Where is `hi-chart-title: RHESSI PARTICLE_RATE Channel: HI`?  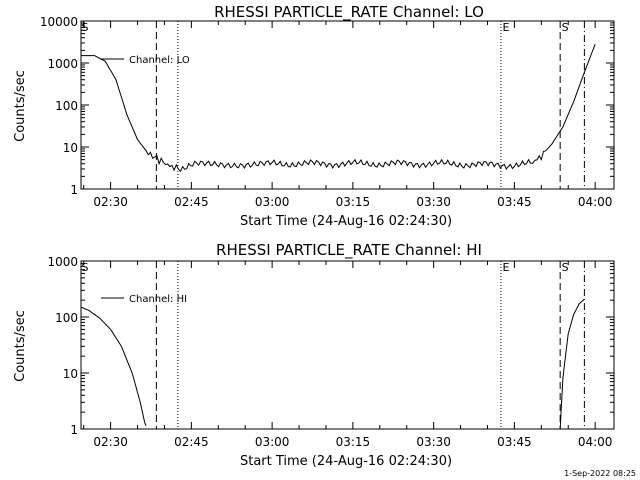
hi-chart-title: RHESSI PARTICLE_RATE Channel: HI is located at coordinates (349, 250).